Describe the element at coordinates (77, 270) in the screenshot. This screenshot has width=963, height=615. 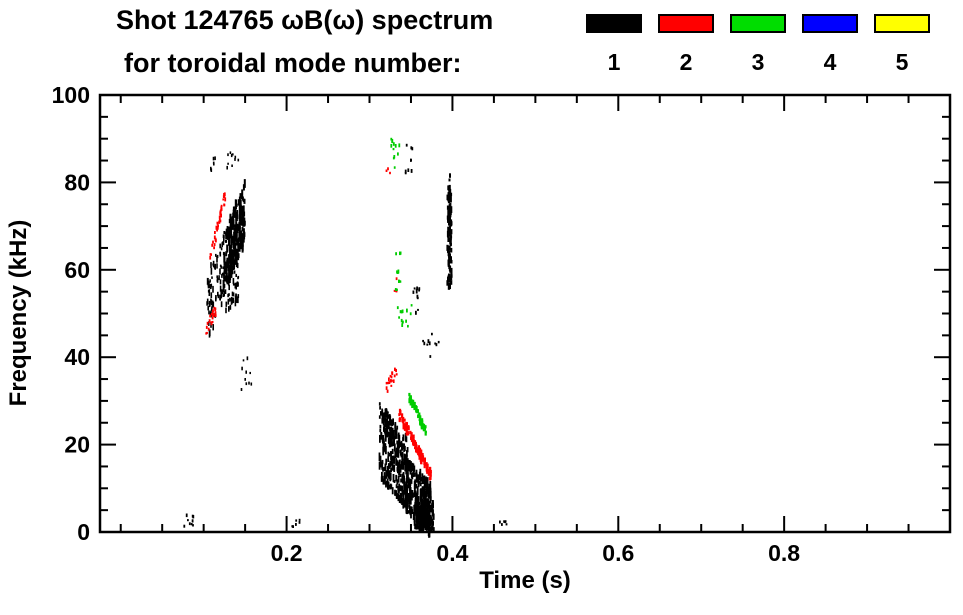
I see `y-tick-label: 60` at that location.